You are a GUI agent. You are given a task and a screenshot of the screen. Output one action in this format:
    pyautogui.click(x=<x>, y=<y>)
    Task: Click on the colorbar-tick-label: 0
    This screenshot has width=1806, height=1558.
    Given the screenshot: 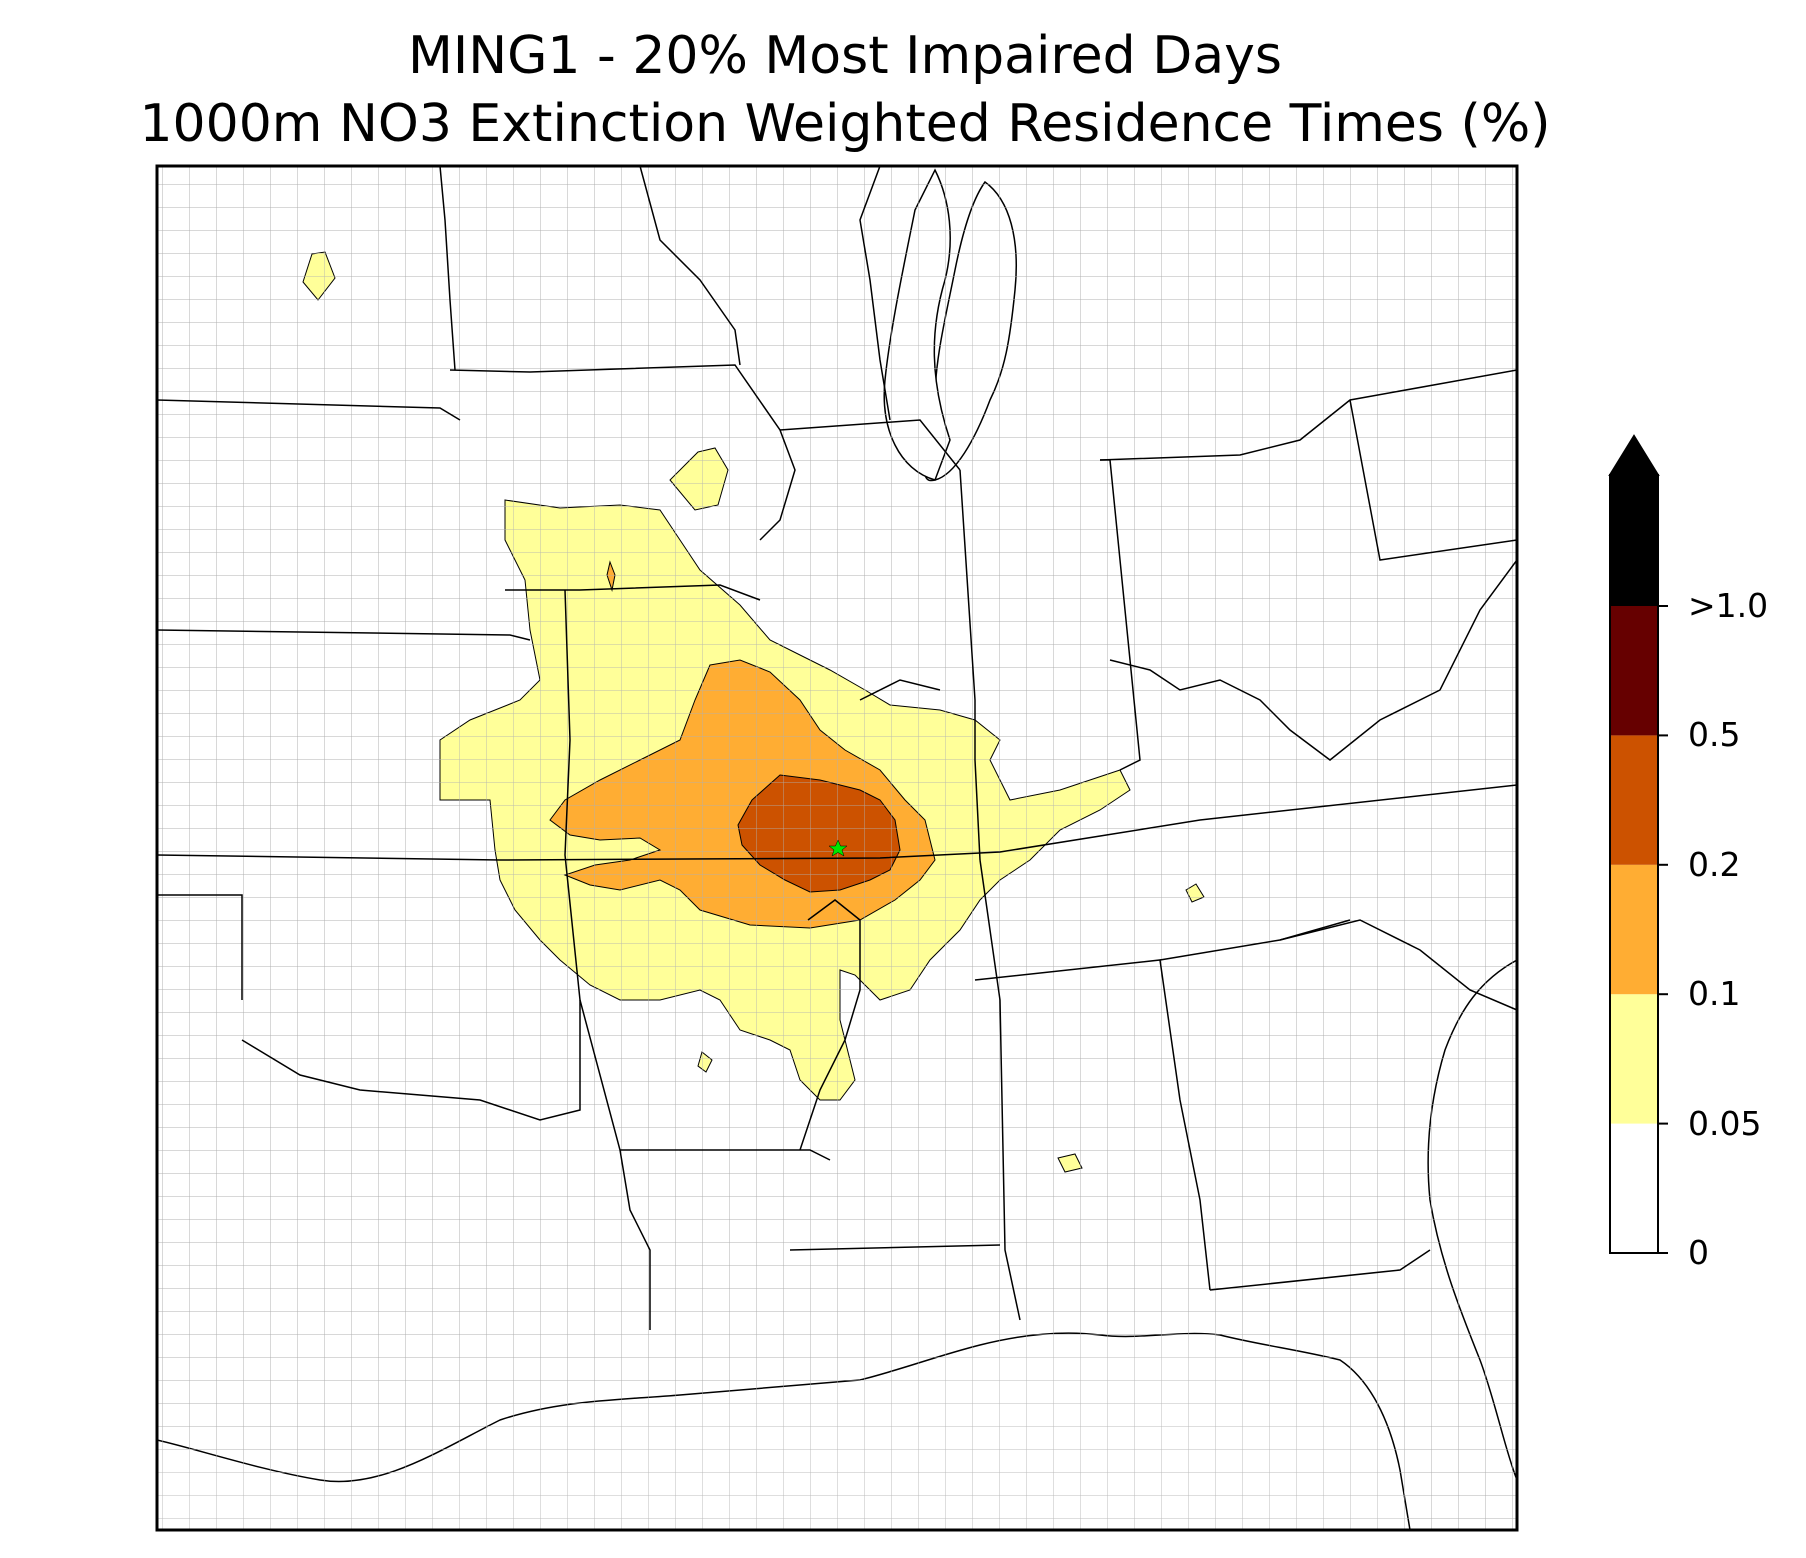 What is the action you would take?
    pyautogui.click(x=1698, y=1252)
    